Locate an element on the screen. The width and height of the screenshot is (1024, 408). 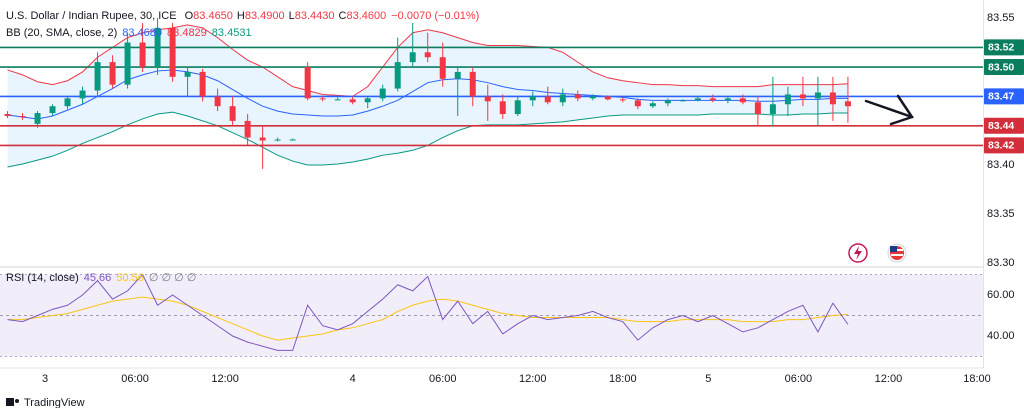
ohlc-key: L is located at coordinates (292, 16).